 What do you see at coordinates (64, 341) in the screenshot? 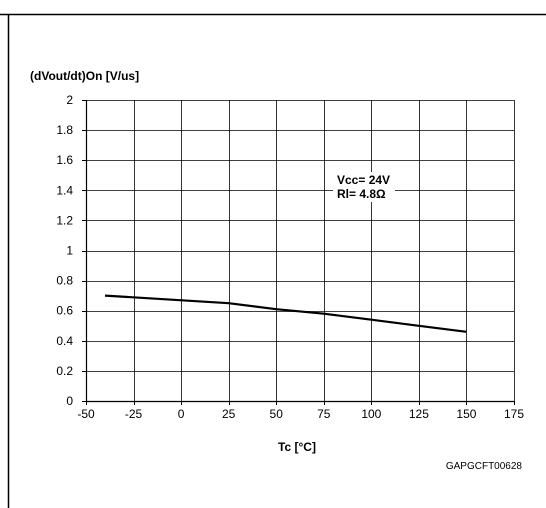
I see `y-tick-label: 0.4` at bounding box center [64, 341].